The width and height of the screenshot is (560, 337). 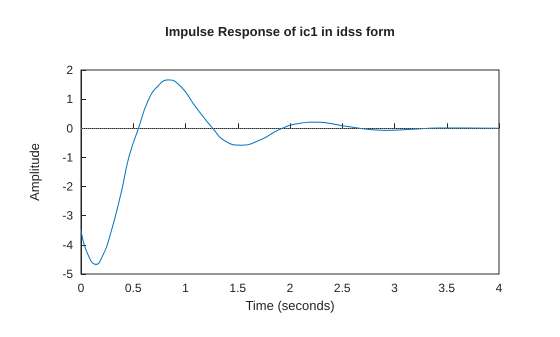 What do you see at coordinates (133, 288) in the screenshot?
I see `x-tick-label: 0.5` at bounding box center [133, 288].